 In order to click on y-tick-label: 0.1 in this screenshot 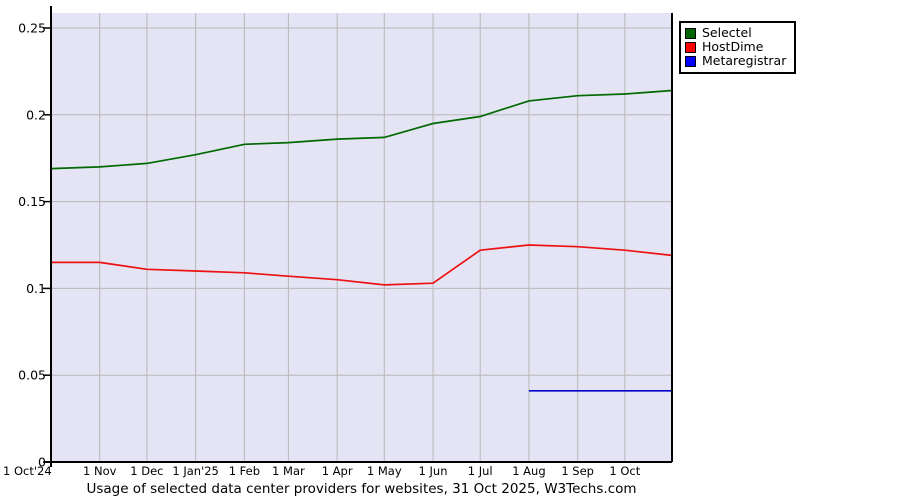, I will do `click(36, 288)`.